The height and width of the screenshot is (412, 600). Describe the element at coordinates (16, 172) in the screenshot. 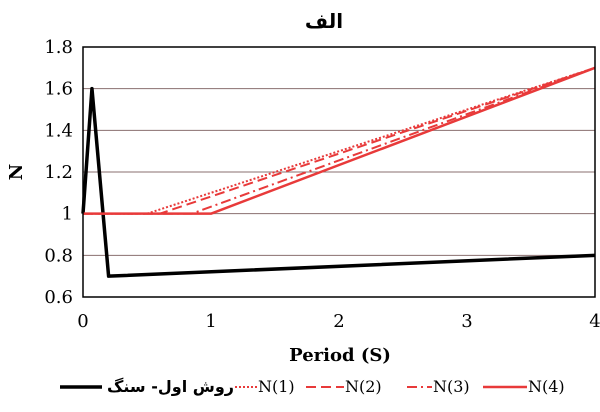

I see `y-axis-label: N` at that location.